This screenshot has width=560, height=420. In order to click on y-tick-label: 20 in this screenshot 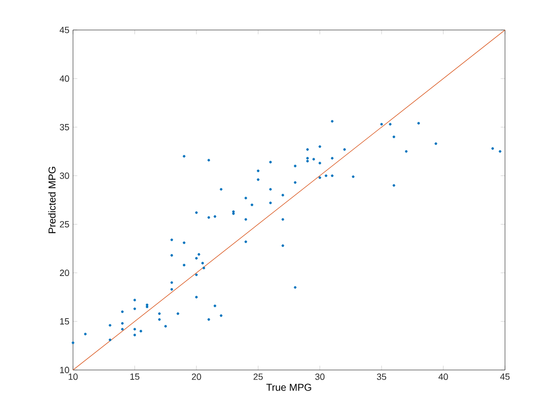, I will do `click(65, 273)`.